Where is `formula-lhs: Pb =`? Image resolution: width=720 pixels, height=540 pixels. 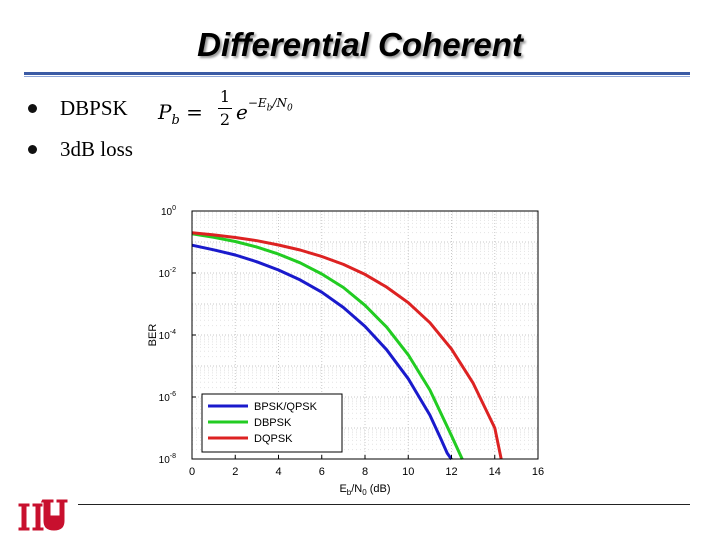
formula-lhs: Pb = is located at coordinates (180, 114).